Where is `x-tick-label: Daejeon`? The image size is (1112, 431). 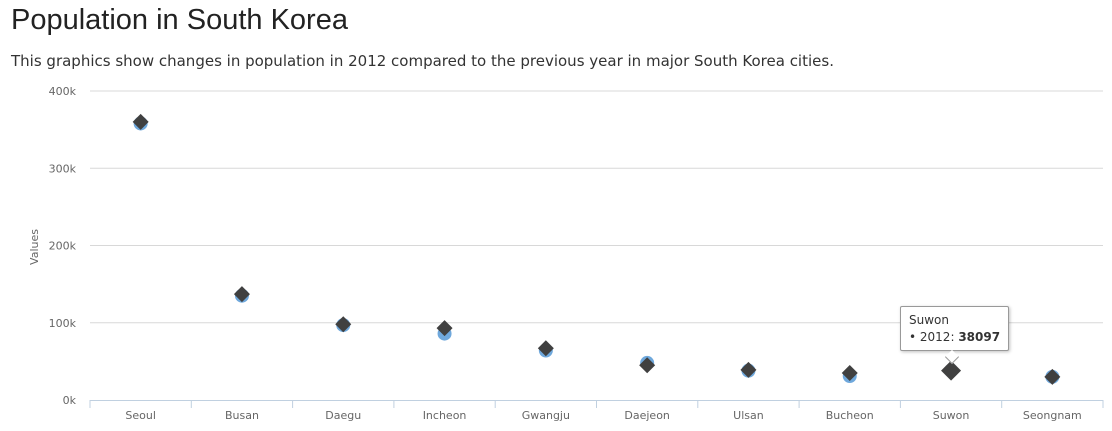 x-tick-label: Daejeon is located at coordinates (647, 415).